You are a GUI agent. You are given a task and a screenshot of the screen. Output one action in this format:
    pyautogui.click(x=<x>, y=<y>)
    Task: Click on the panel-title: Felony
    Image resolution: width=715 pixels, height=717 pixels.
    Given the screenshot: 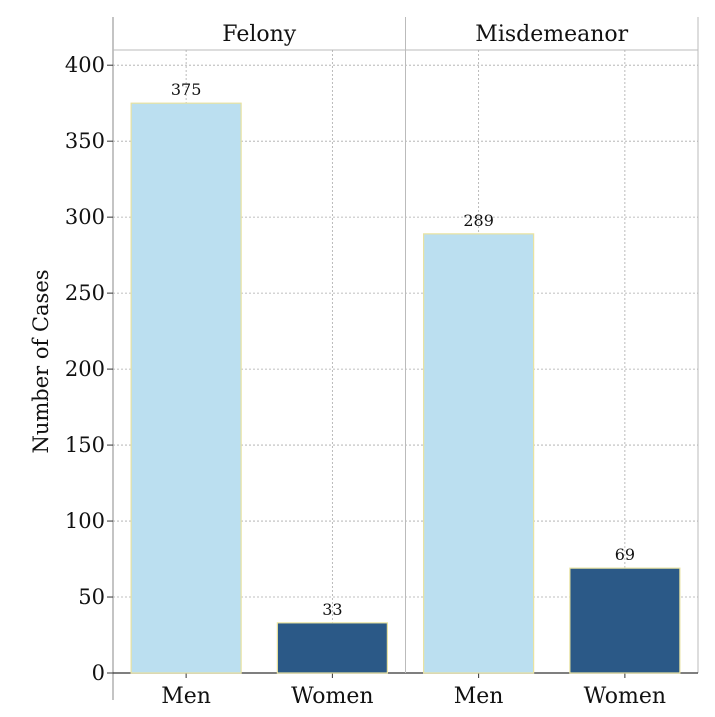 What is the action you would take?
    pyautogui.click(x=259, y=34)
    